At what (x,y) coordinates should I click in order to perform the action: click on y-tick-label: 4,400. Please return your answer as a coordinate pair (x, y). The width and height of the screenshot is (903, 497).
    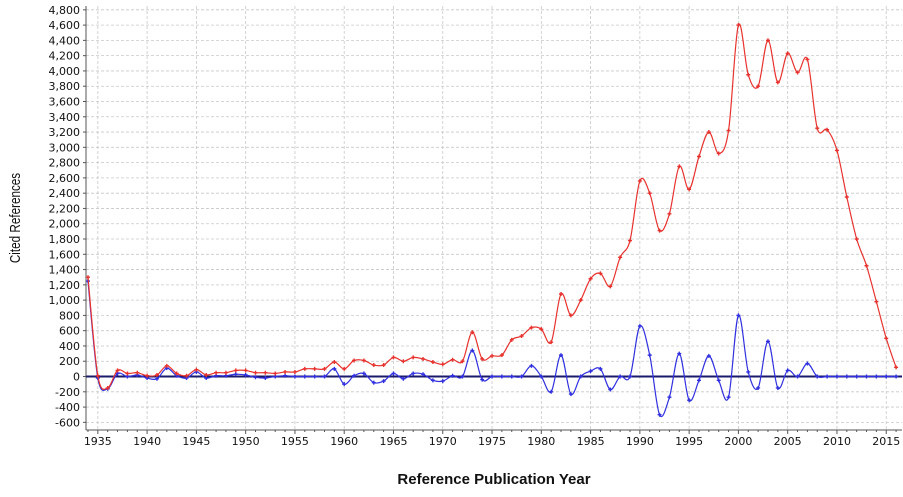
    Looking at the image, I should click on (65, 40).